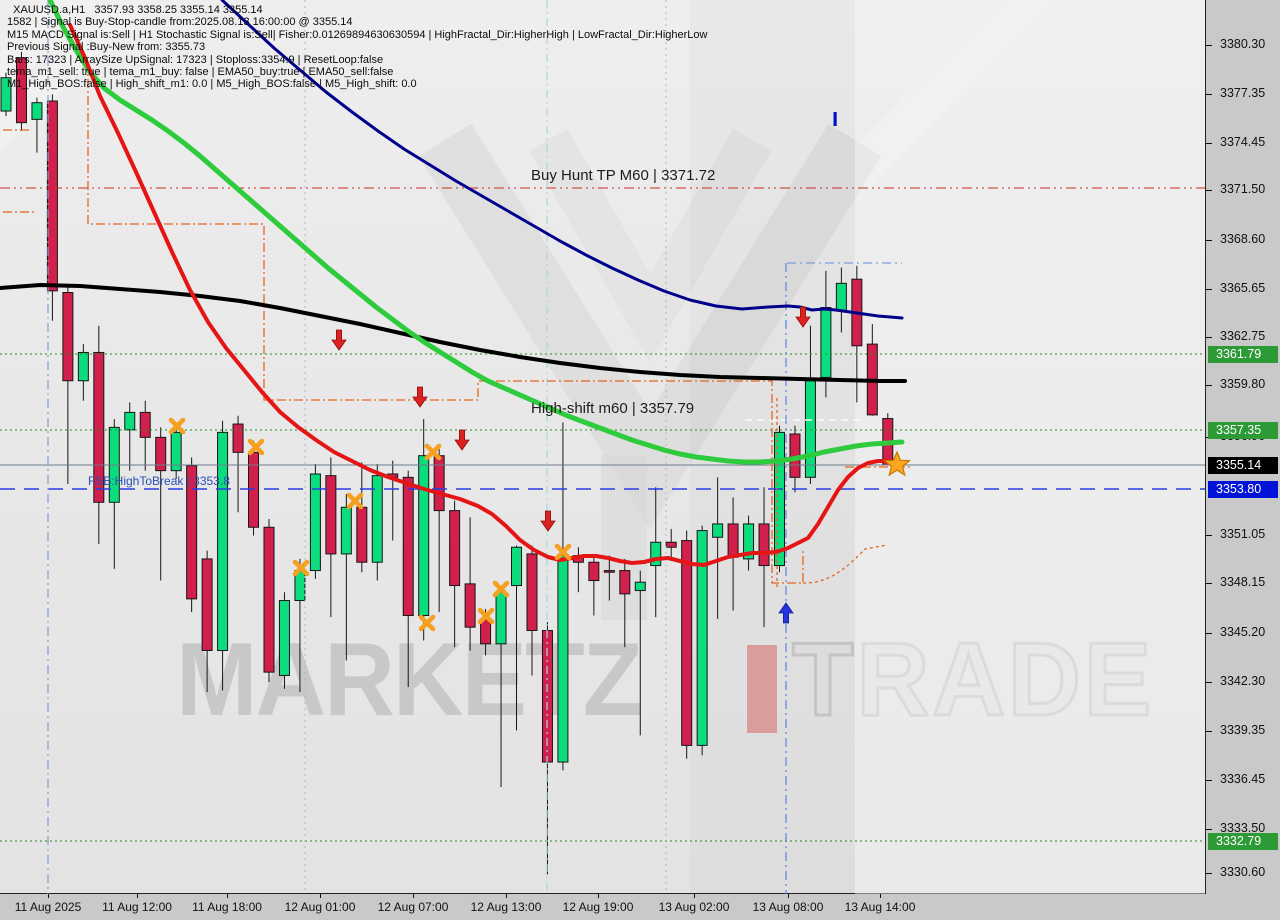 This screenshot has width=1280, height=920. I want to click on buy-hunt-tp-label: Buy Hunt TP M60 | 3371.72, so click(623, 175).